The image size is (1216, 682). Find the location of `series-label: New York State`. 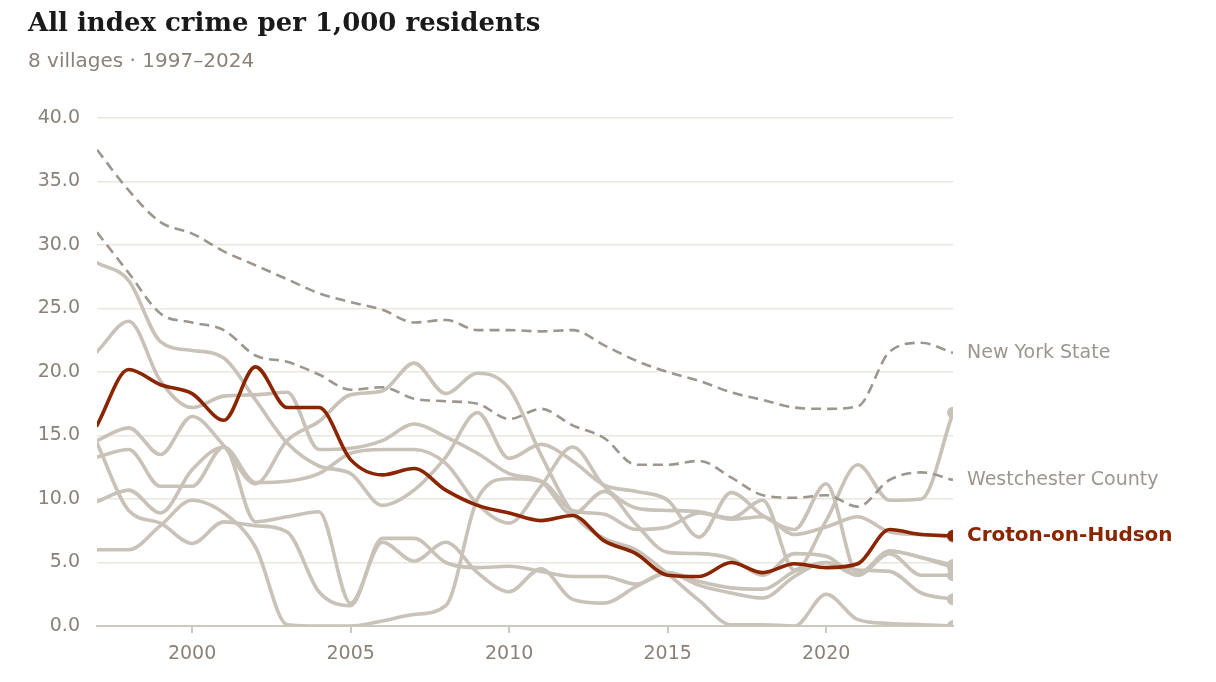

series-label: New York State is located at coordinates (1039, 350).